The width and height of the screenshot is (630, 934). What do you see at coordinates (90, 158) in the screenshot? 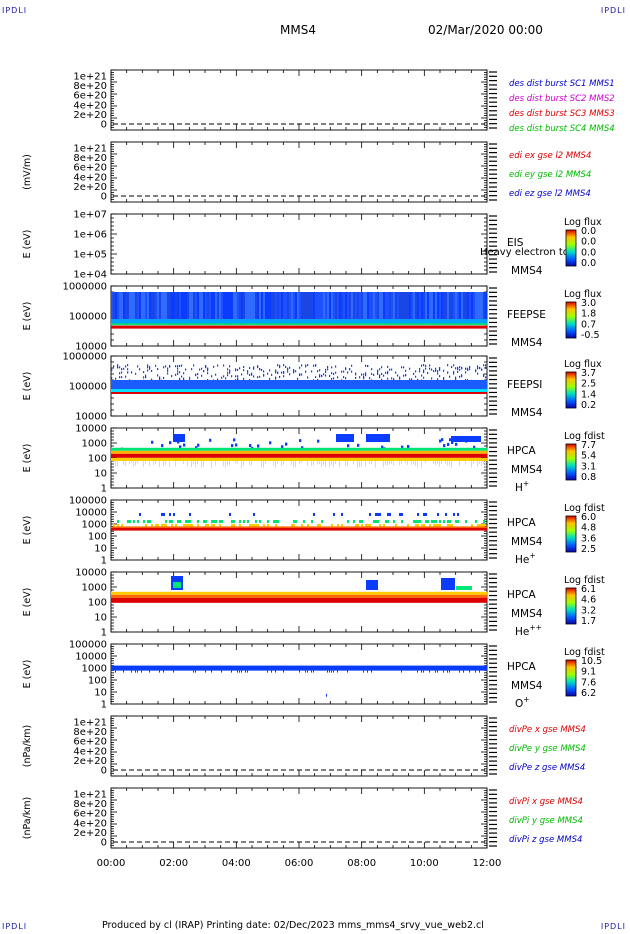
I see `y-tick-label-1-1: 8e+20` at bounding box center [90, 158].